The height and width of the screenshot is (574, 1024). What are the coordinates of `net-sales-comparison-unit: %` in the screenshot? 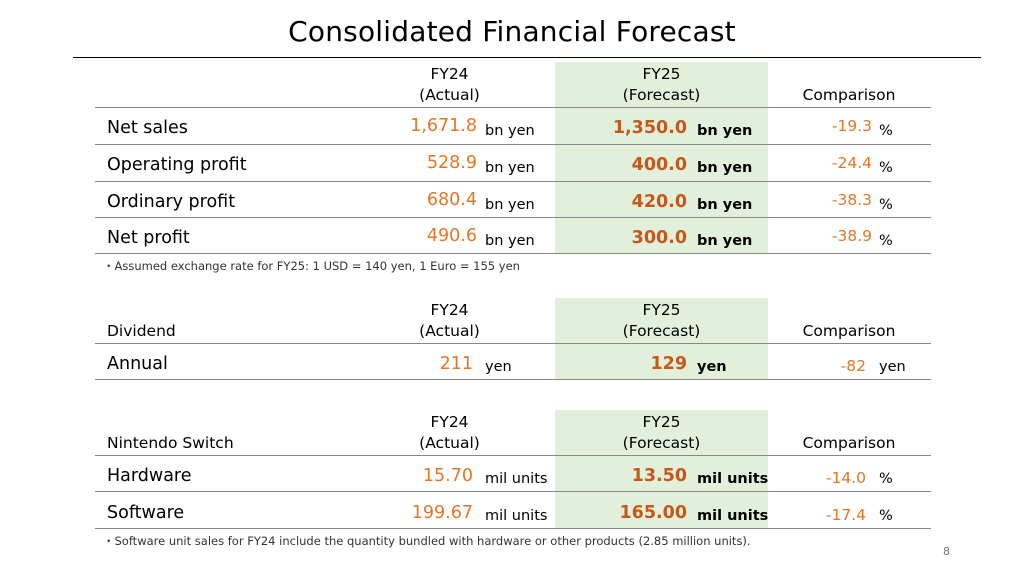 It's located at (886, 131).